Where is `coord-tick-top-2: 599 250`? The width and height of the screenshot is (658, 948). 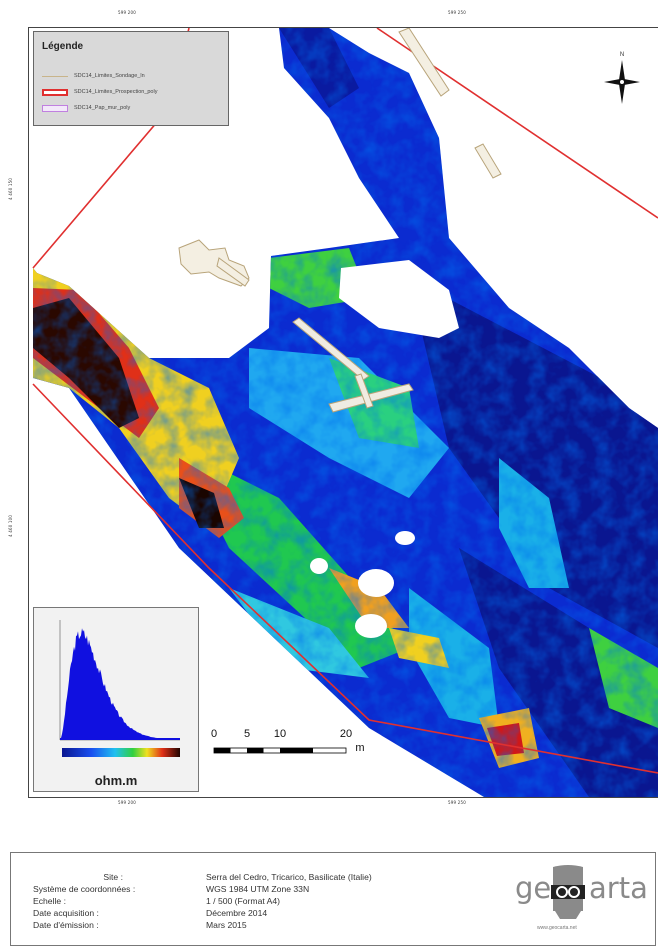 coord-tick-top-2: 599 250 is located at coordinates (457, 12).